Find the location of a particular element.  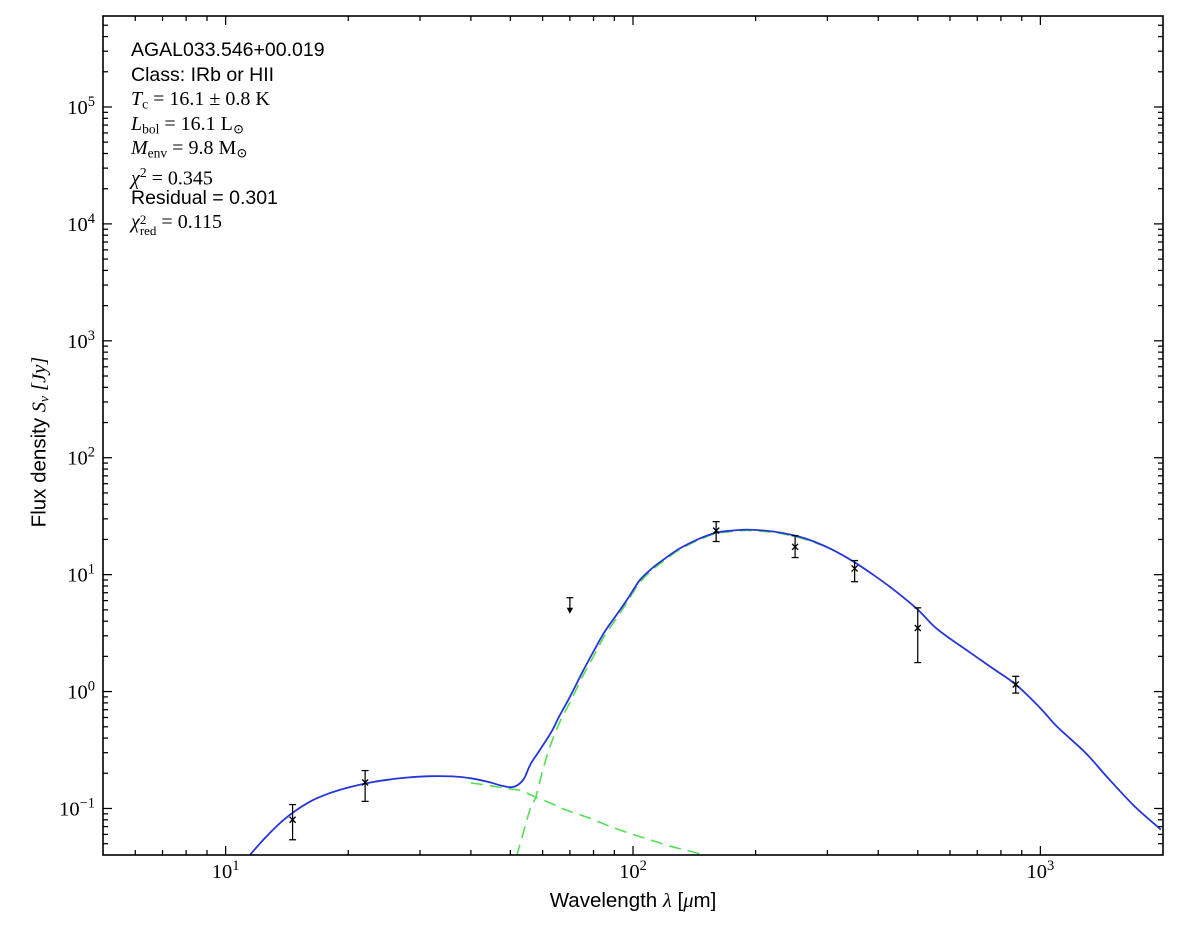

text-segment: ν is located at coordinates (44, 398).